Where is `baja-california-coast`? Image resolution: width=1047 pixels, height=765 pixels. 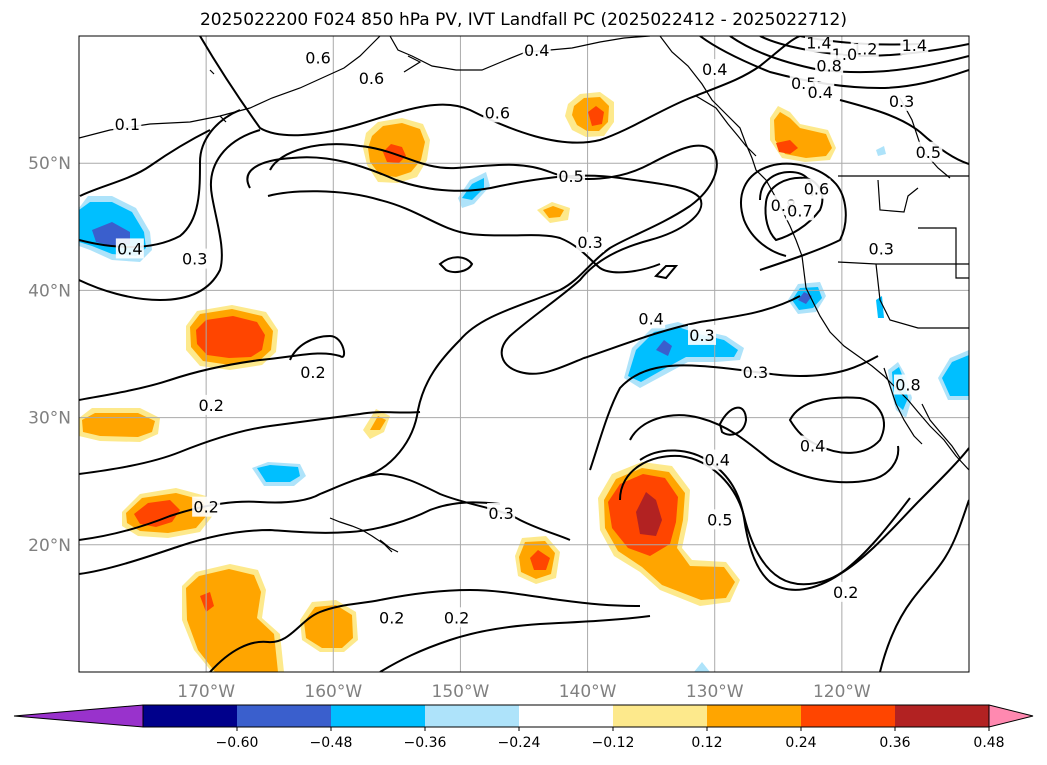
baja-california-coast is located at coordinates (903, 406).